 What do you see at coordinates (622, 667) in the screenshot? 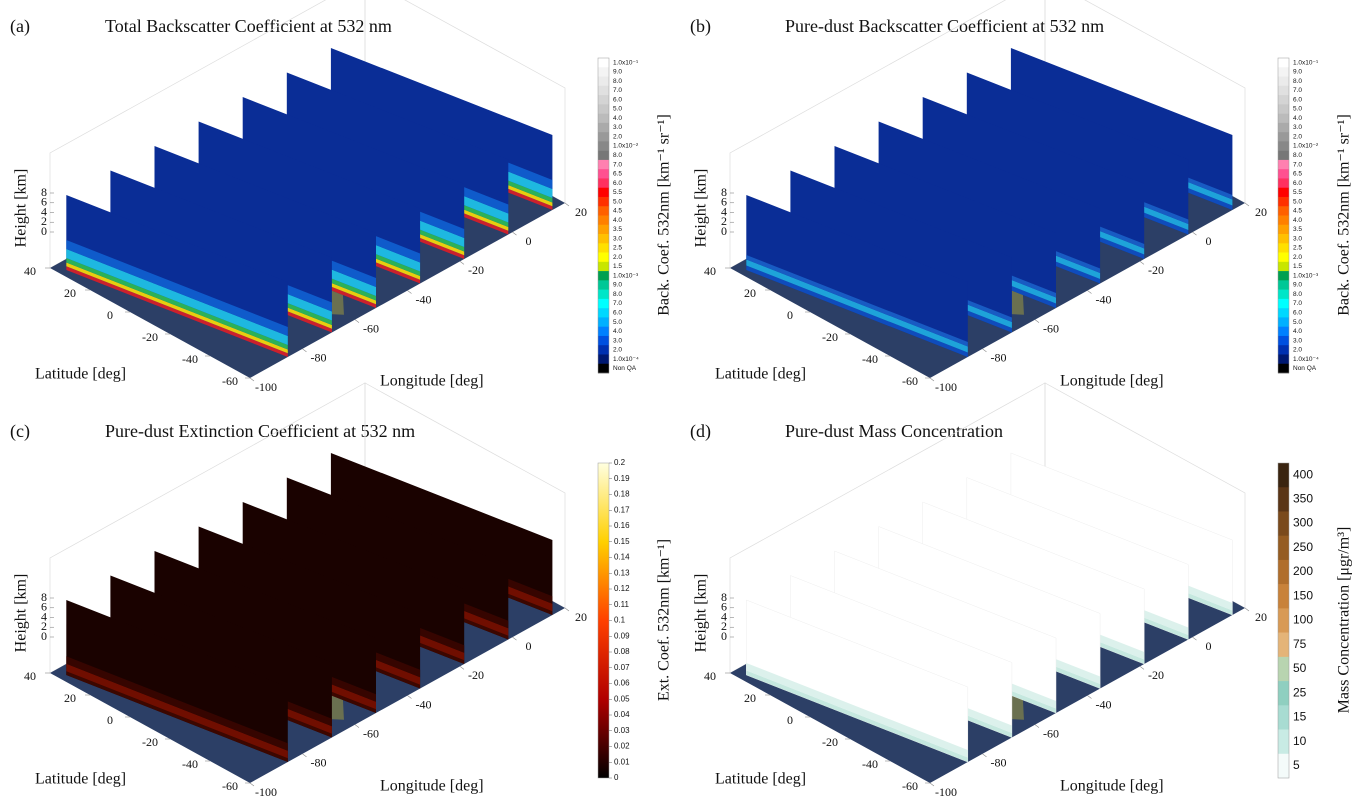
I see `colorbar-label: 0.07` at bounding box center [622, 667].